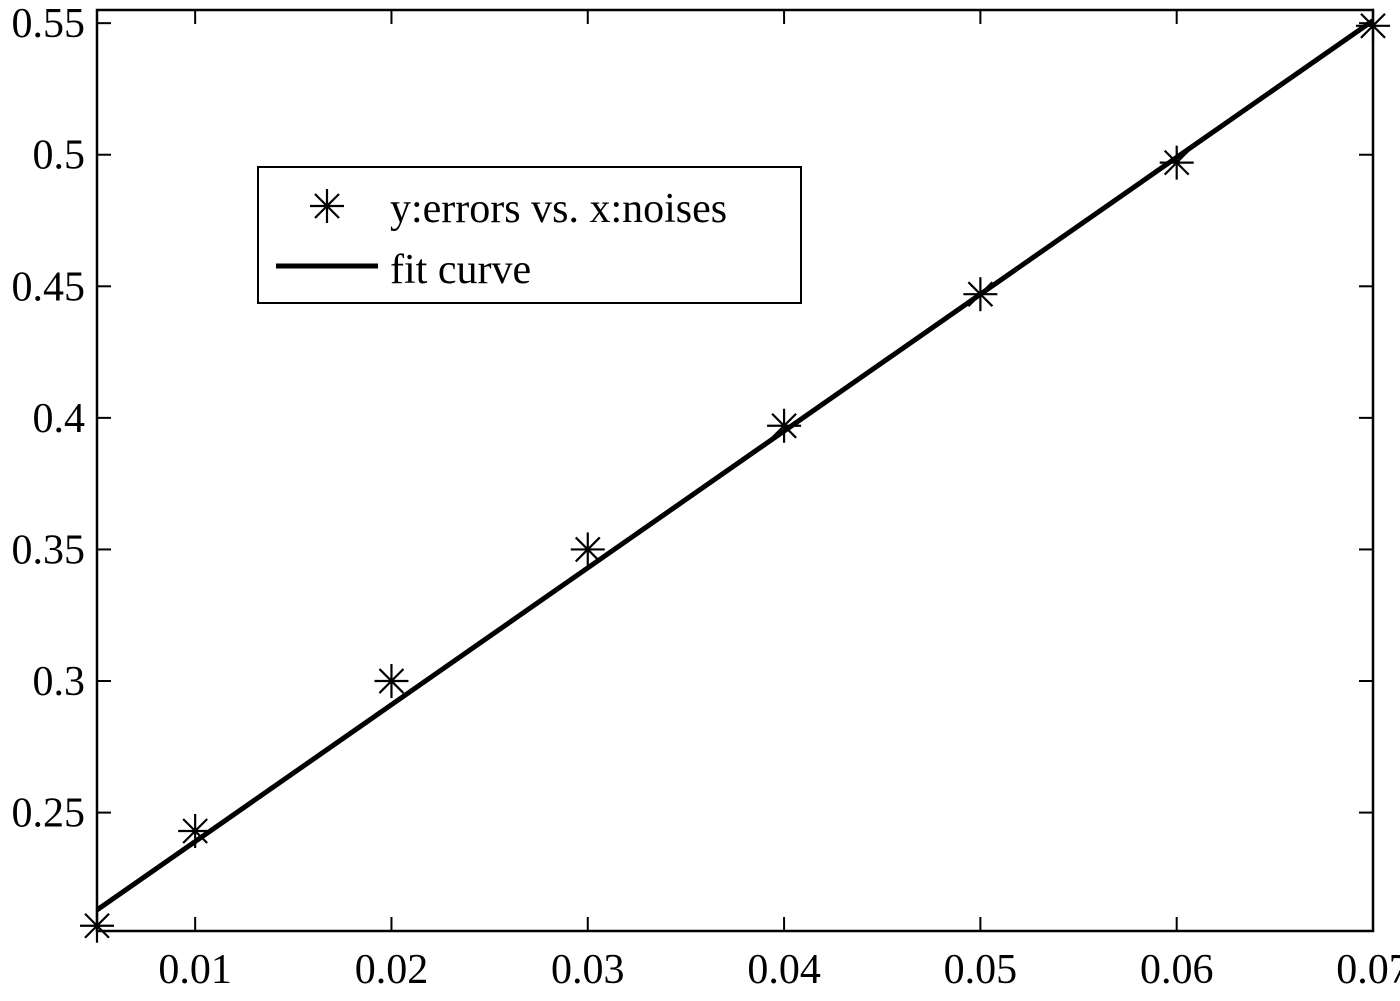 This screenshot has height=1001, width=1400. What do you see at coordinates (59, 156) in the screenshot?
I see `y-tick-label: 0.5` at bounding box center [59, 156].